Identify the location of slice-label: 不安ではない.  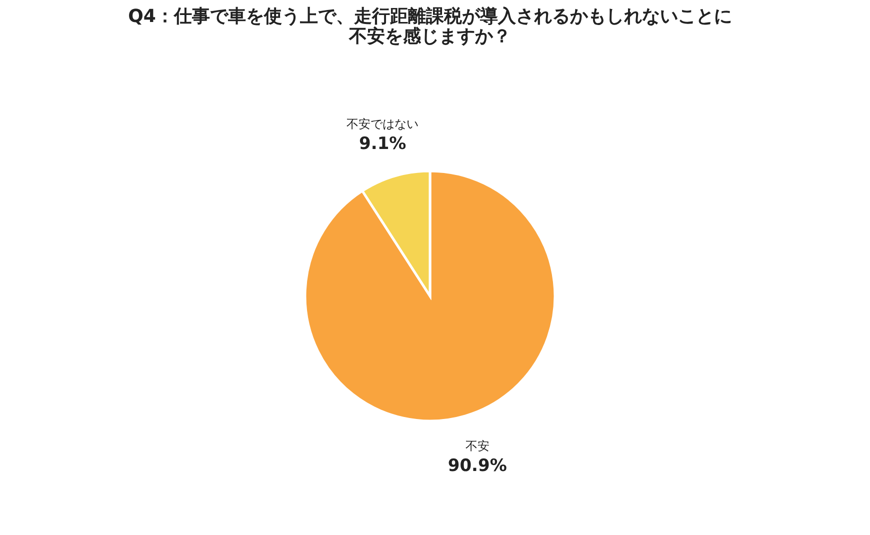
(382, 123).